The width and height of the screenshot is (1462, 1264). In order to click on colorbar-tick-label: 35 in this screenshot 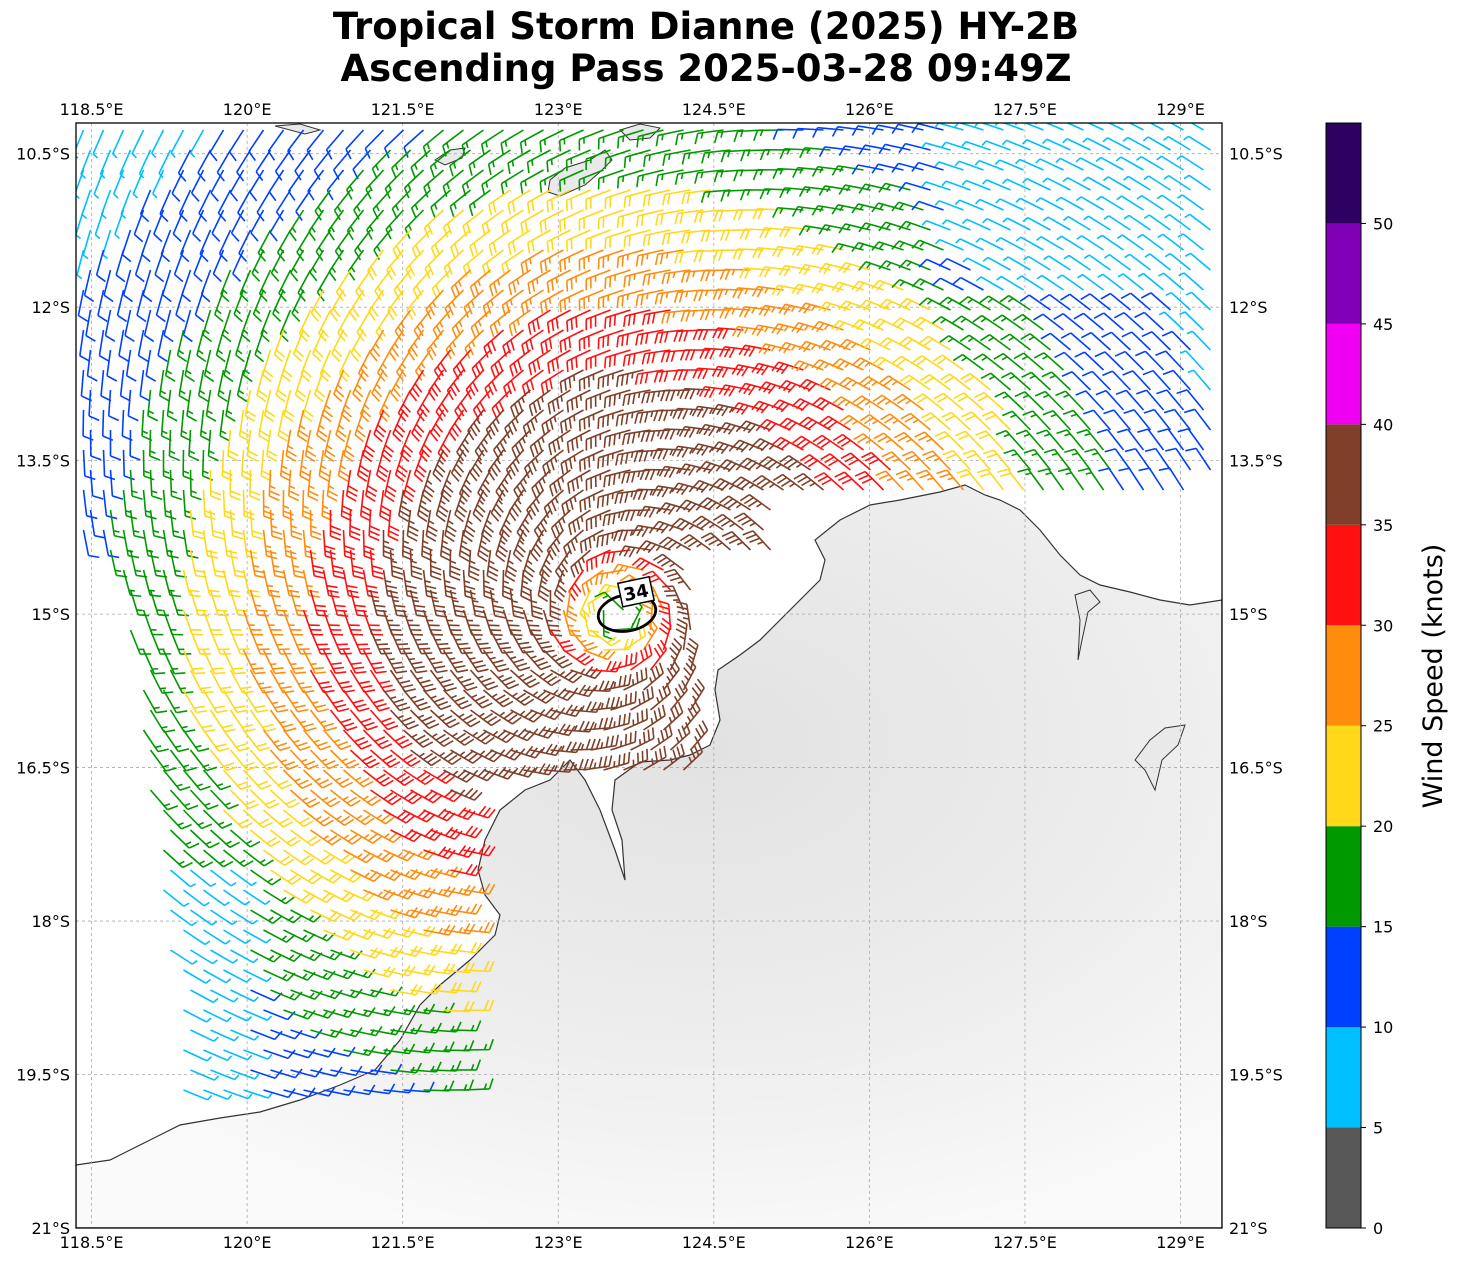, I will do `click(1383, 525)`.